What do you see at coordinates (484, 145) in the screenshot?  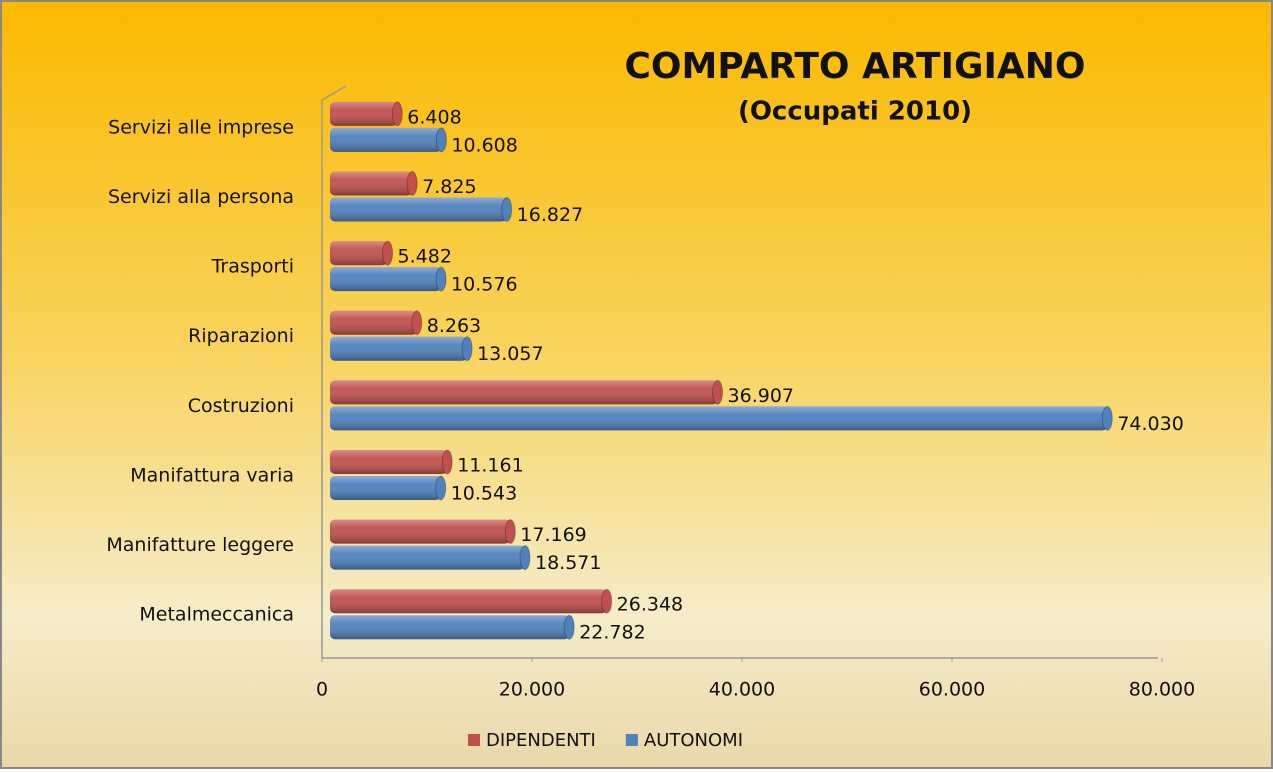 I see `value-label: 10.608` at bounding box center [484, 145].